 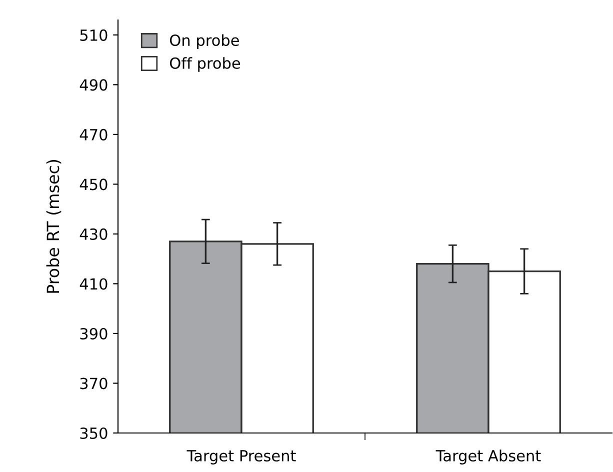 What do you see at coordinates (204, 41) in the screenshot?
I see `legend-label: On probe` at bounding box center [204, 41].